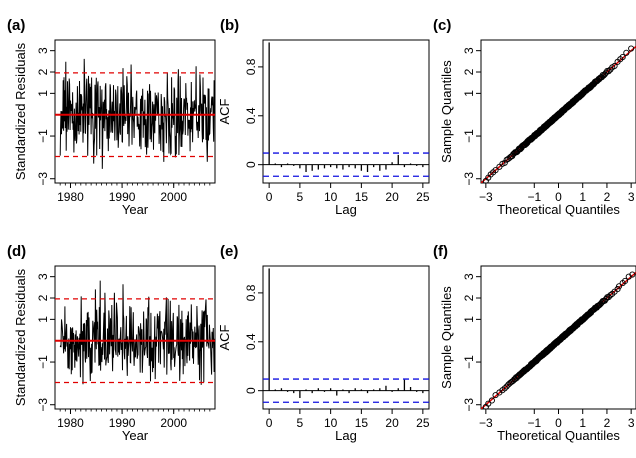 The width and height of the screenshot is (636, 458). I want to click on panel-b: (b) 0 0.4 0.8 0 5 10 15 20 25 Lag ACF, so click(323, 117).